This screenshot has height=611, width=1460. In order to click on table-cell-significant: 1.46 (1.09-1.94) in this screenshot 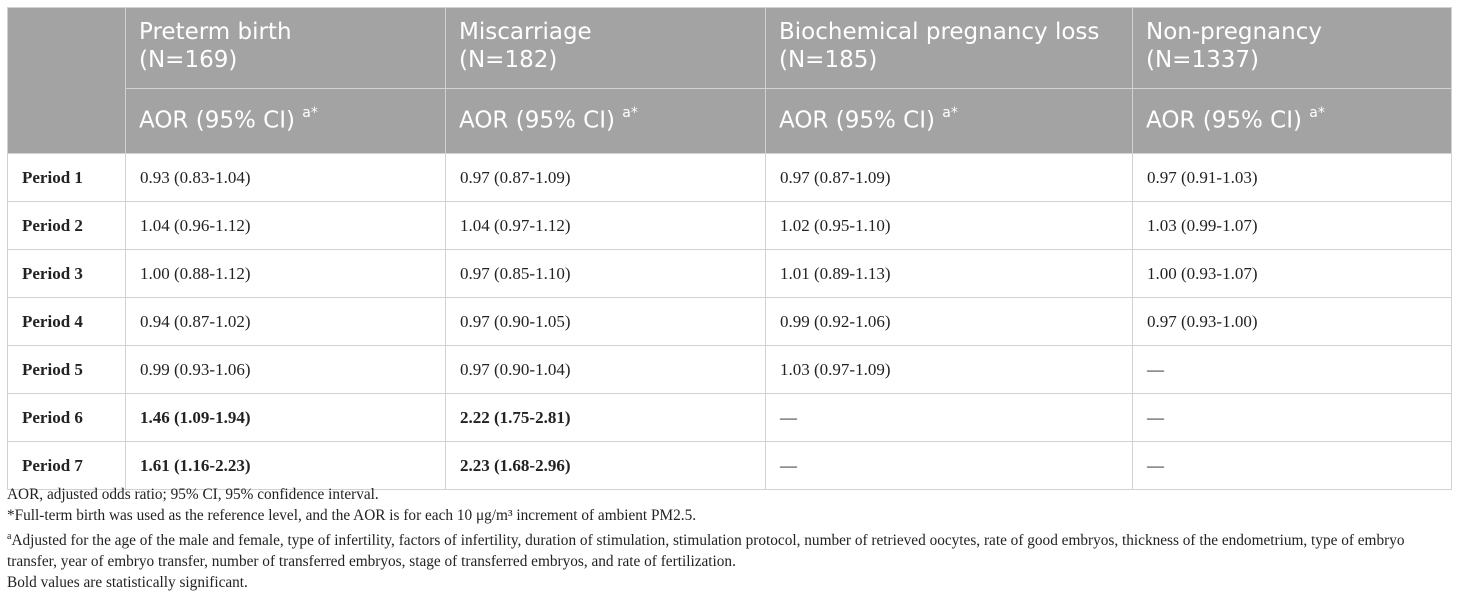, I will do `click(285, 417)`.